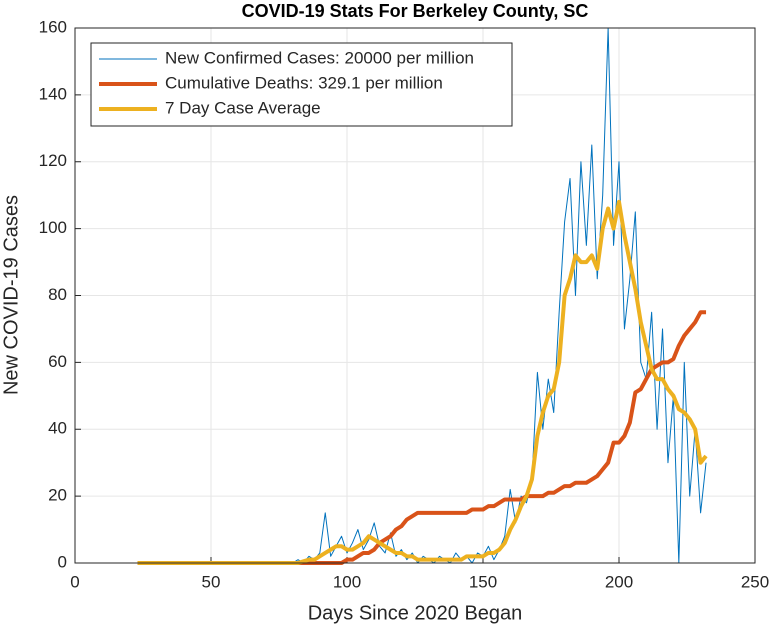  What do you see at coordinates (57, 428) in the screenshot?
I see `y-tick-label: 40` at bounding box center [57, 428].